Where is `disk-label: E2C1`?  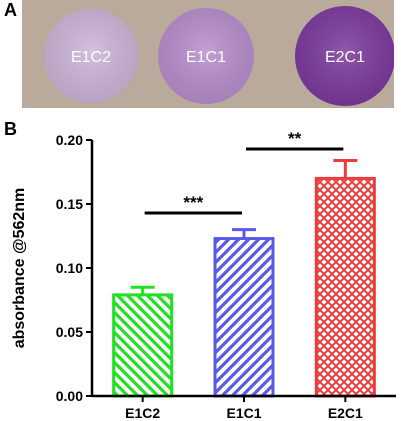 disk-label: E2C1 is located at coordinates (345, 57).